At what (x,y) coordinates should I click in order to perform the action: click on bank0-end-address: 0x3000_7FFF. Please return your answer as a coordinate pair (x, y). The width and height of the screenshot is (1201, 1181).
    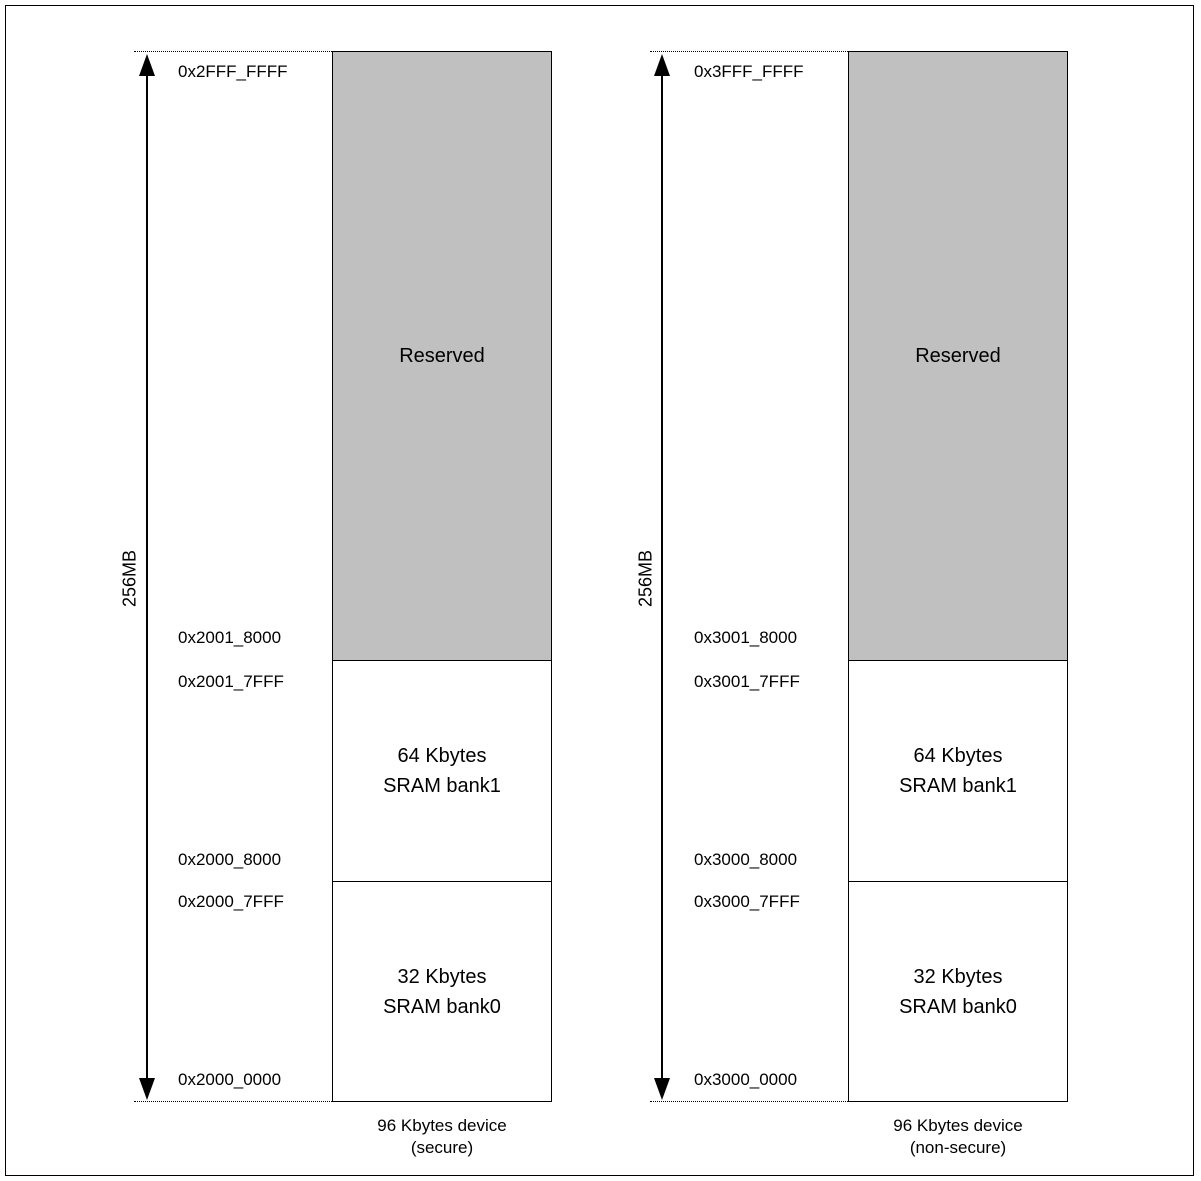
    Looking at the image, I should click on (747, 901).